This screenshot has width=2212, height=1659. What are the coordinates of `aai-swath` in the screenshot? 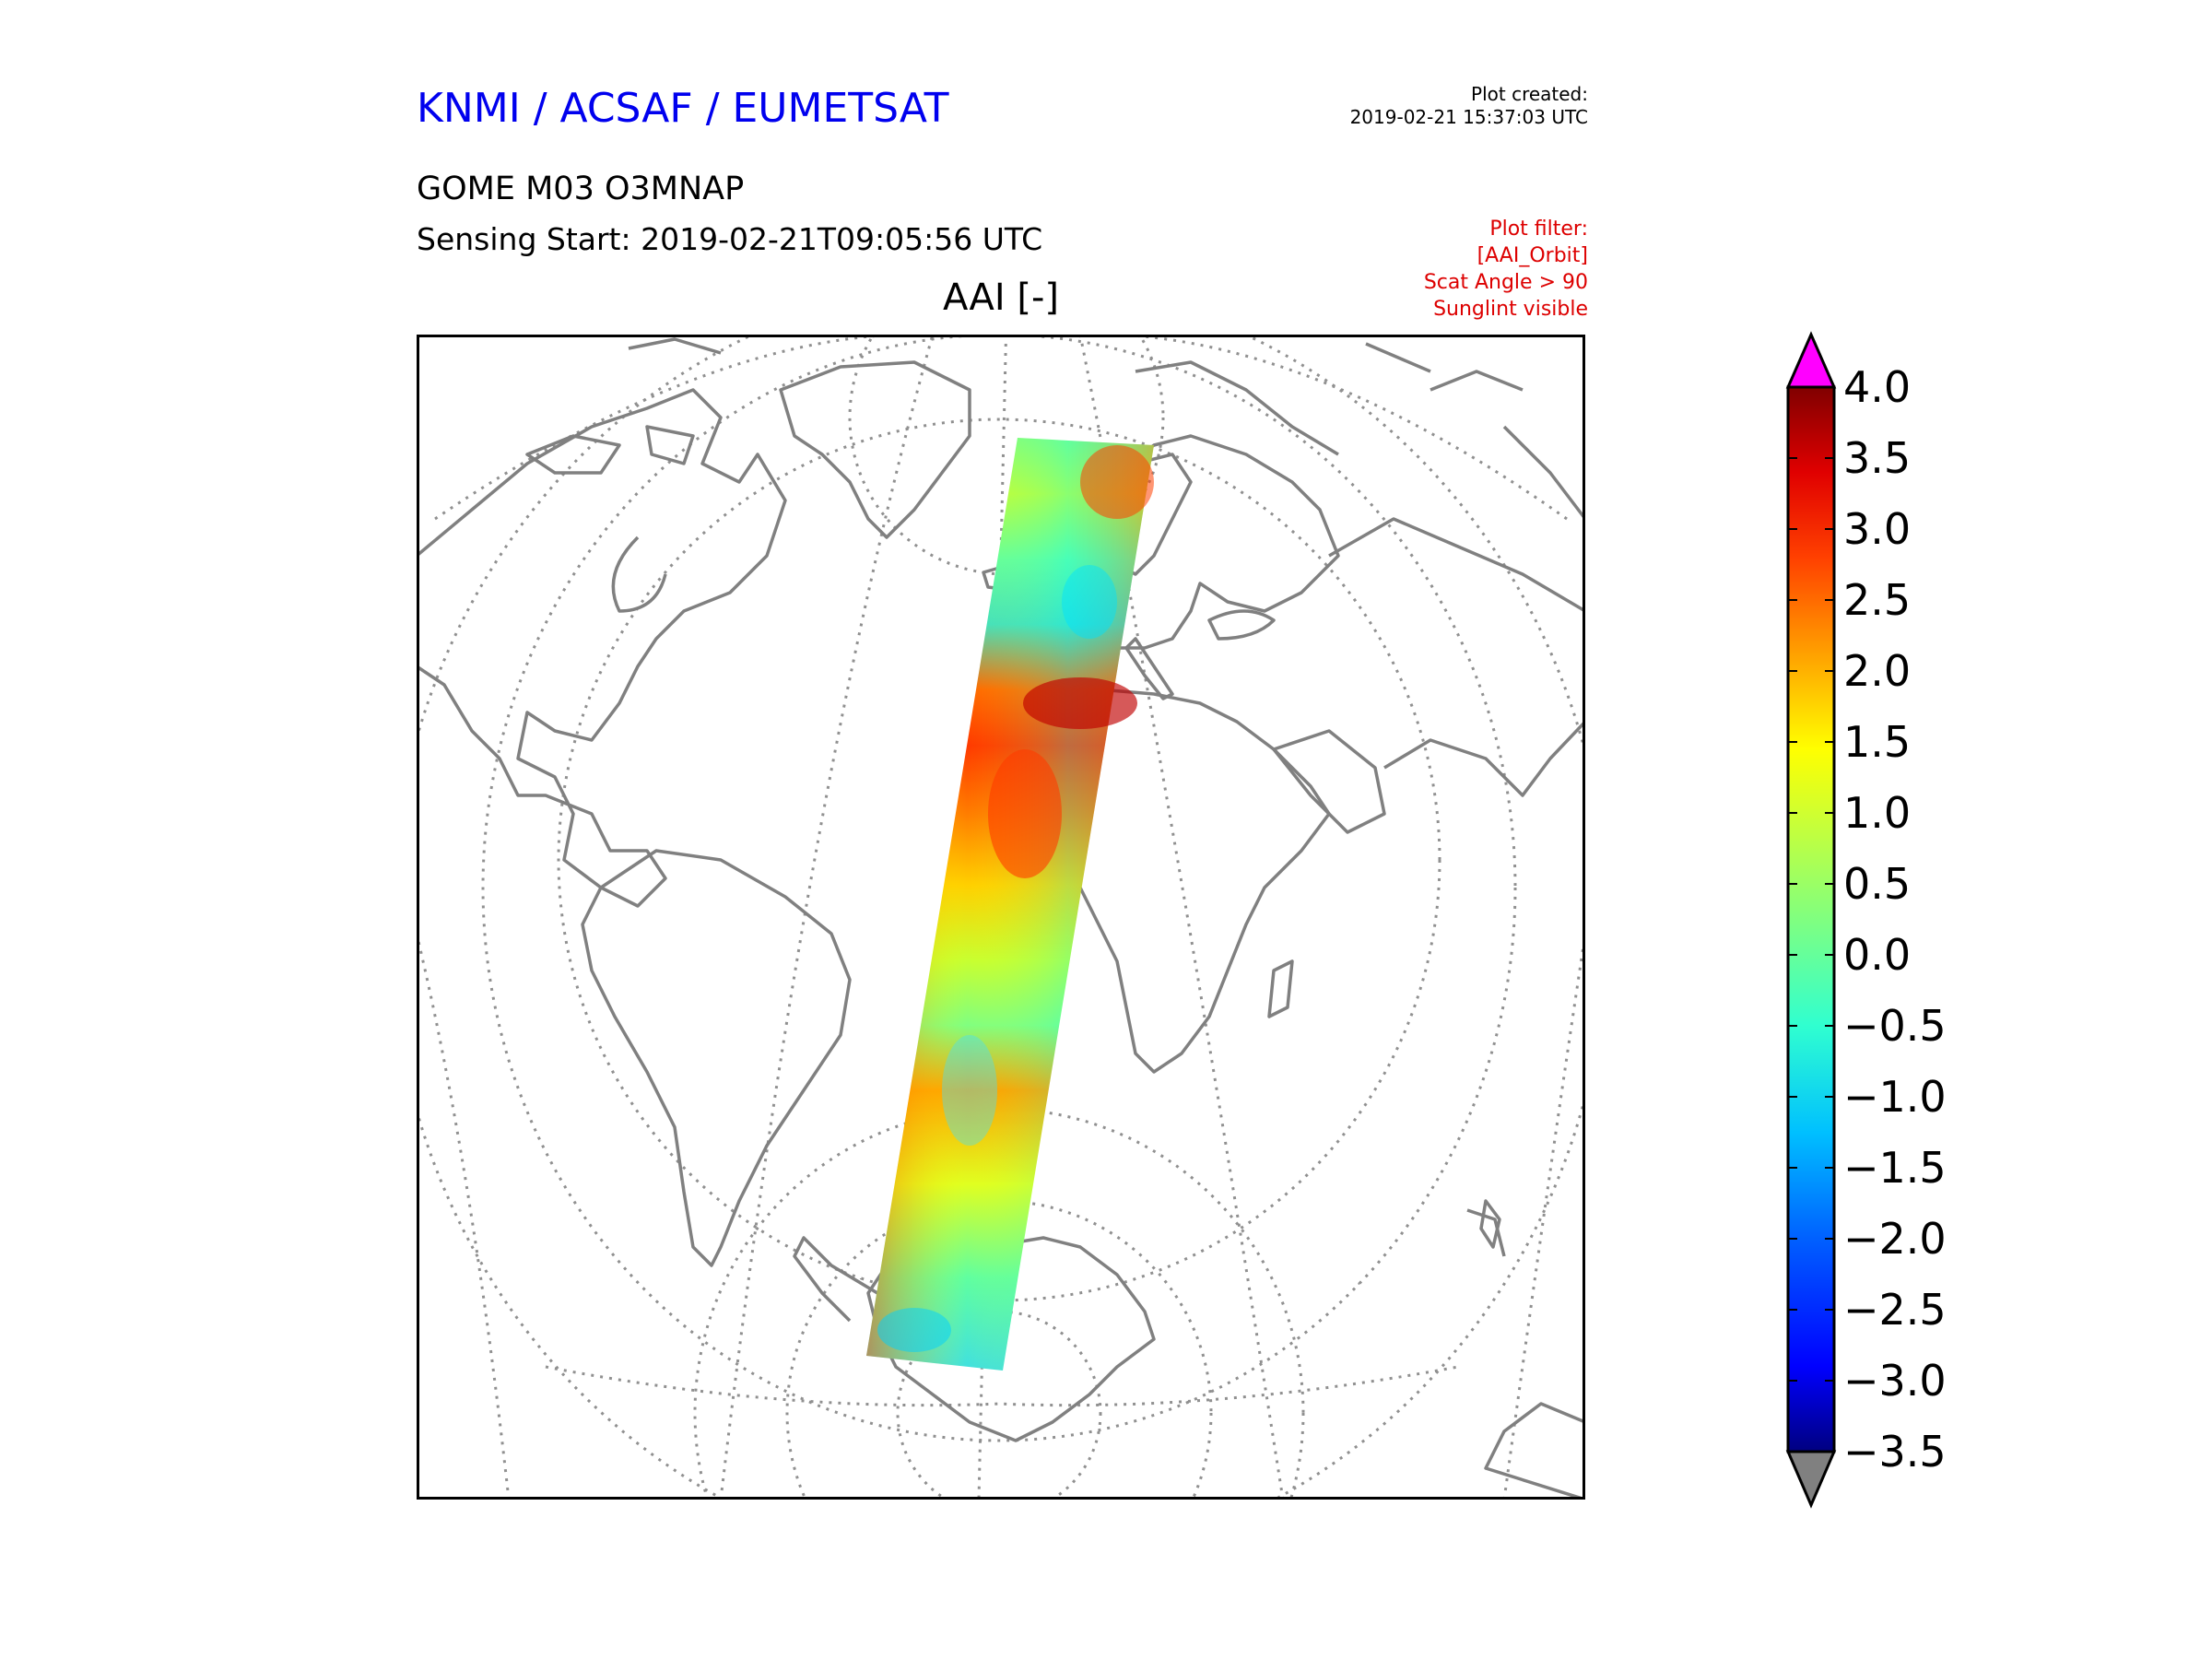 It's located at (1010, 904).